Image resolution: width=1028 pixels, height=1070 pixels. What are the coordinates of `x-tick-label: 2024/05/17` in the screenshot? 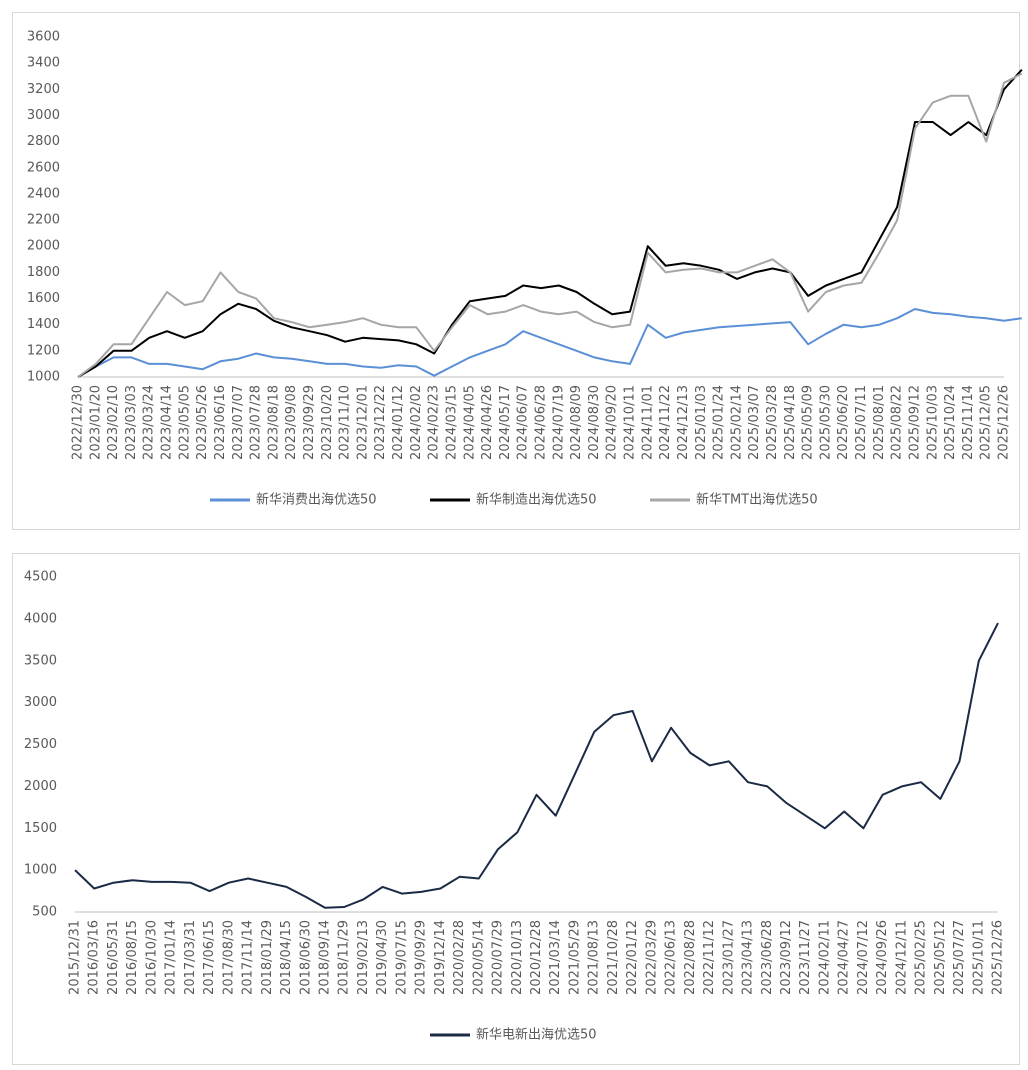 It's located at (505, 422).